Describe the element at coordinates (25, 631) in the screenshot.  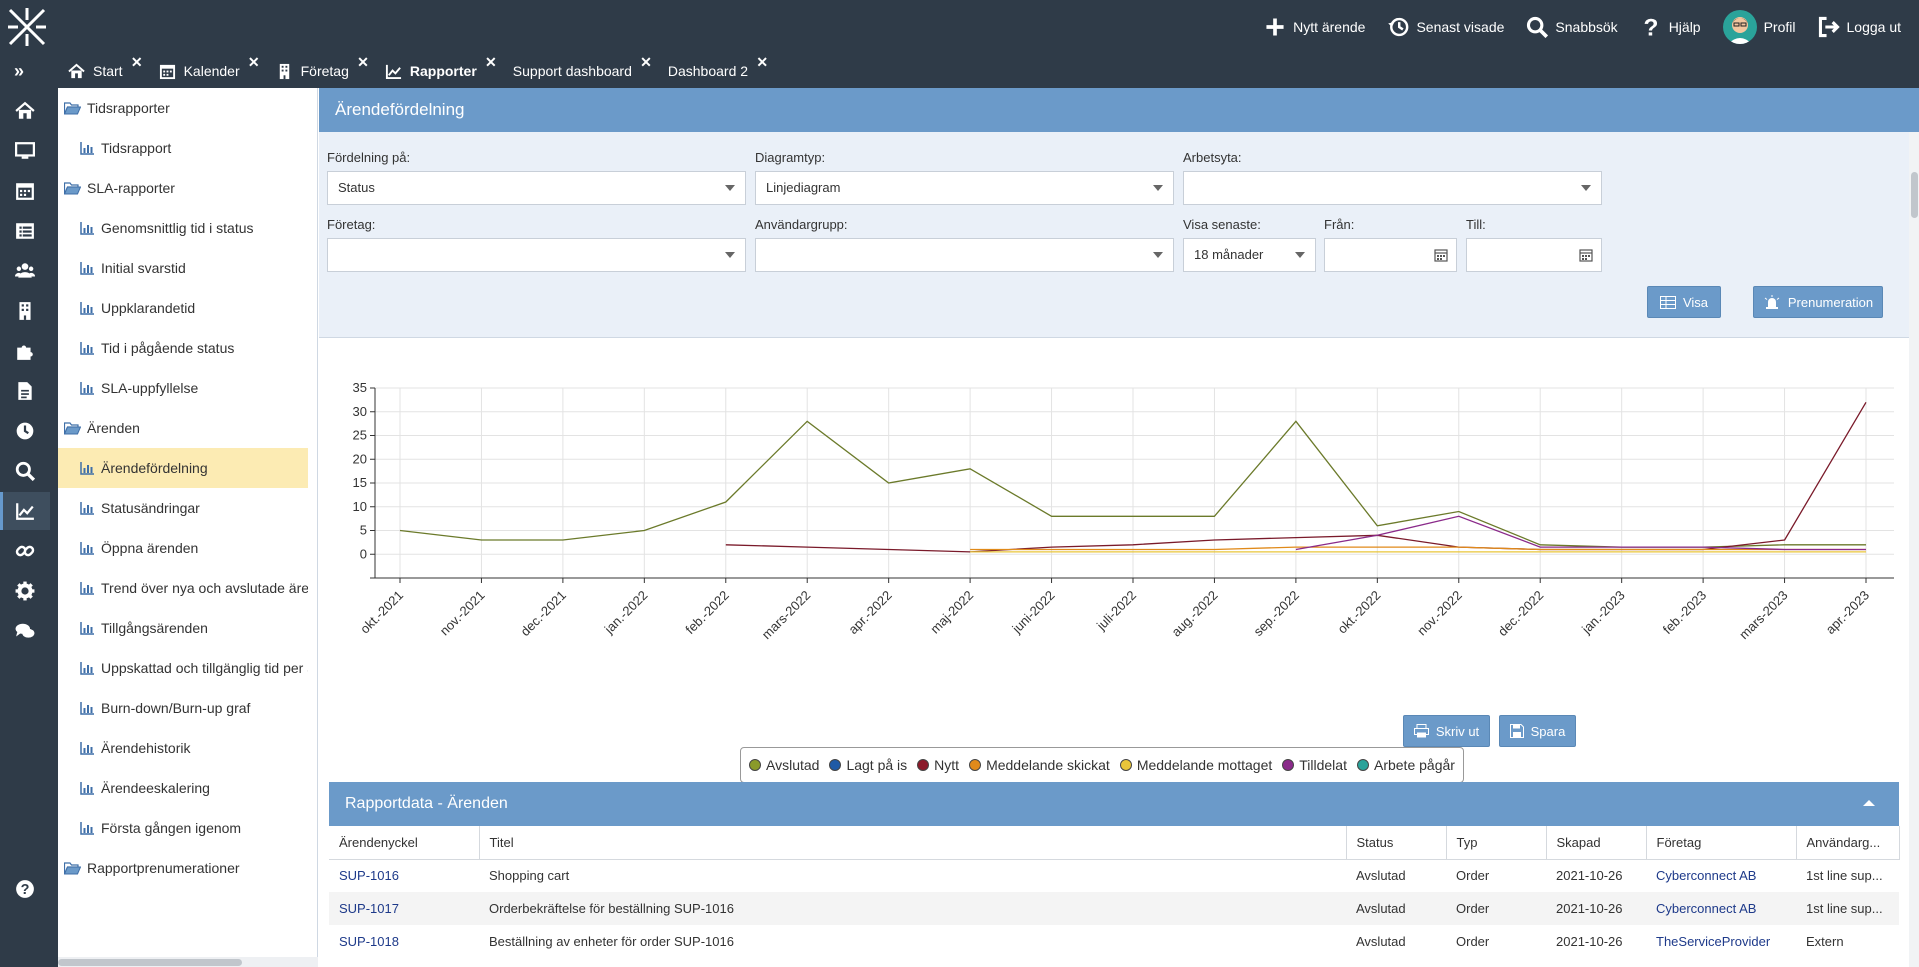
I see `rail-item-chat` at that location.